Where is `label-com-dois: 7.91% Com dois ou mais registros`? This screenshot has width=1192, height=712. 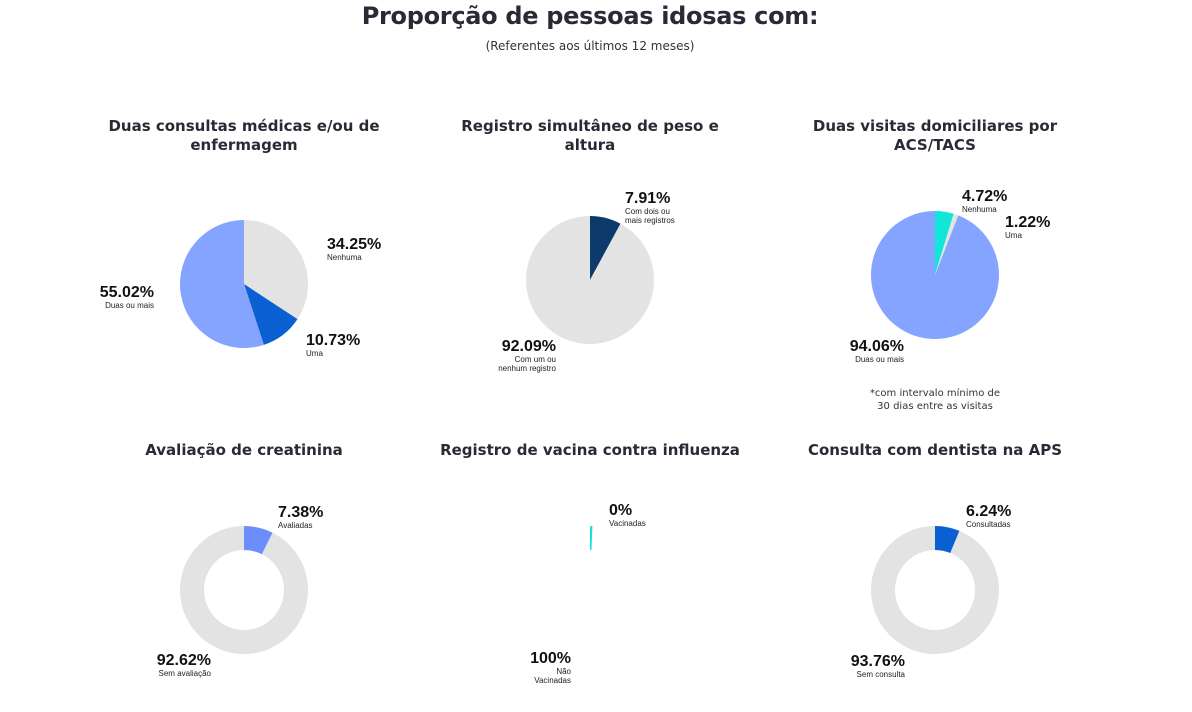
label-com-dois: 7.91% Com dois ou mais registros is located at coordinates (650, 207).